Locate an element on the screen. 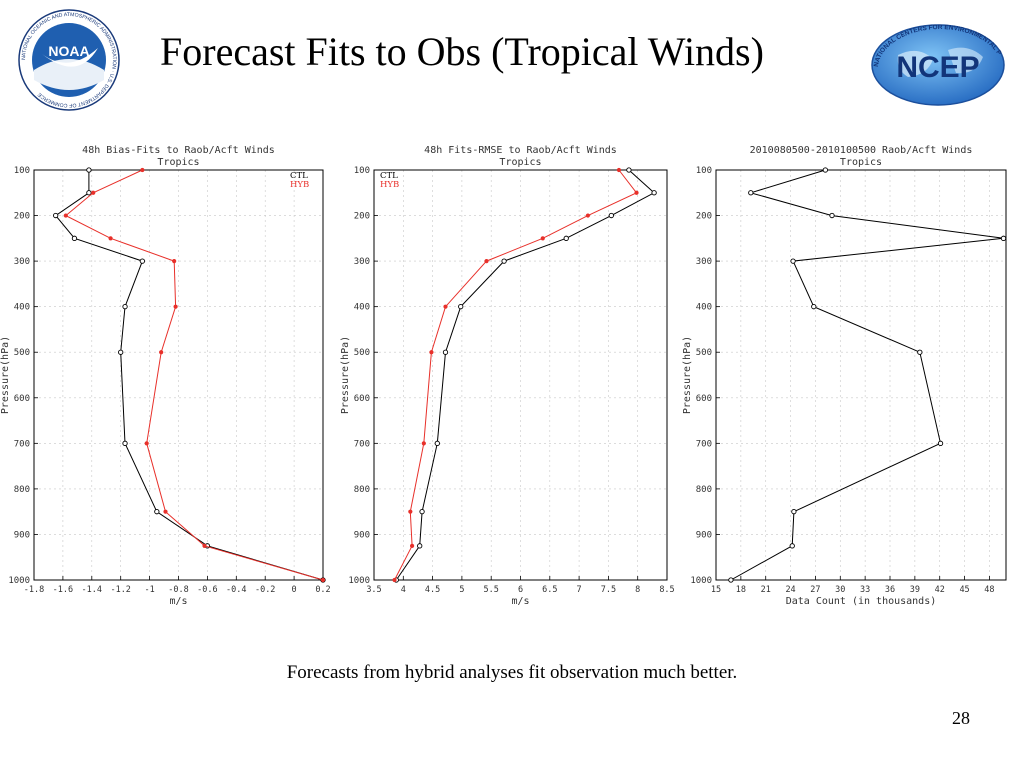 Image resolution: width=1024 pixels, height=768 pixels. x-tick-label: 8.5 is located at coordinates (666, 590).